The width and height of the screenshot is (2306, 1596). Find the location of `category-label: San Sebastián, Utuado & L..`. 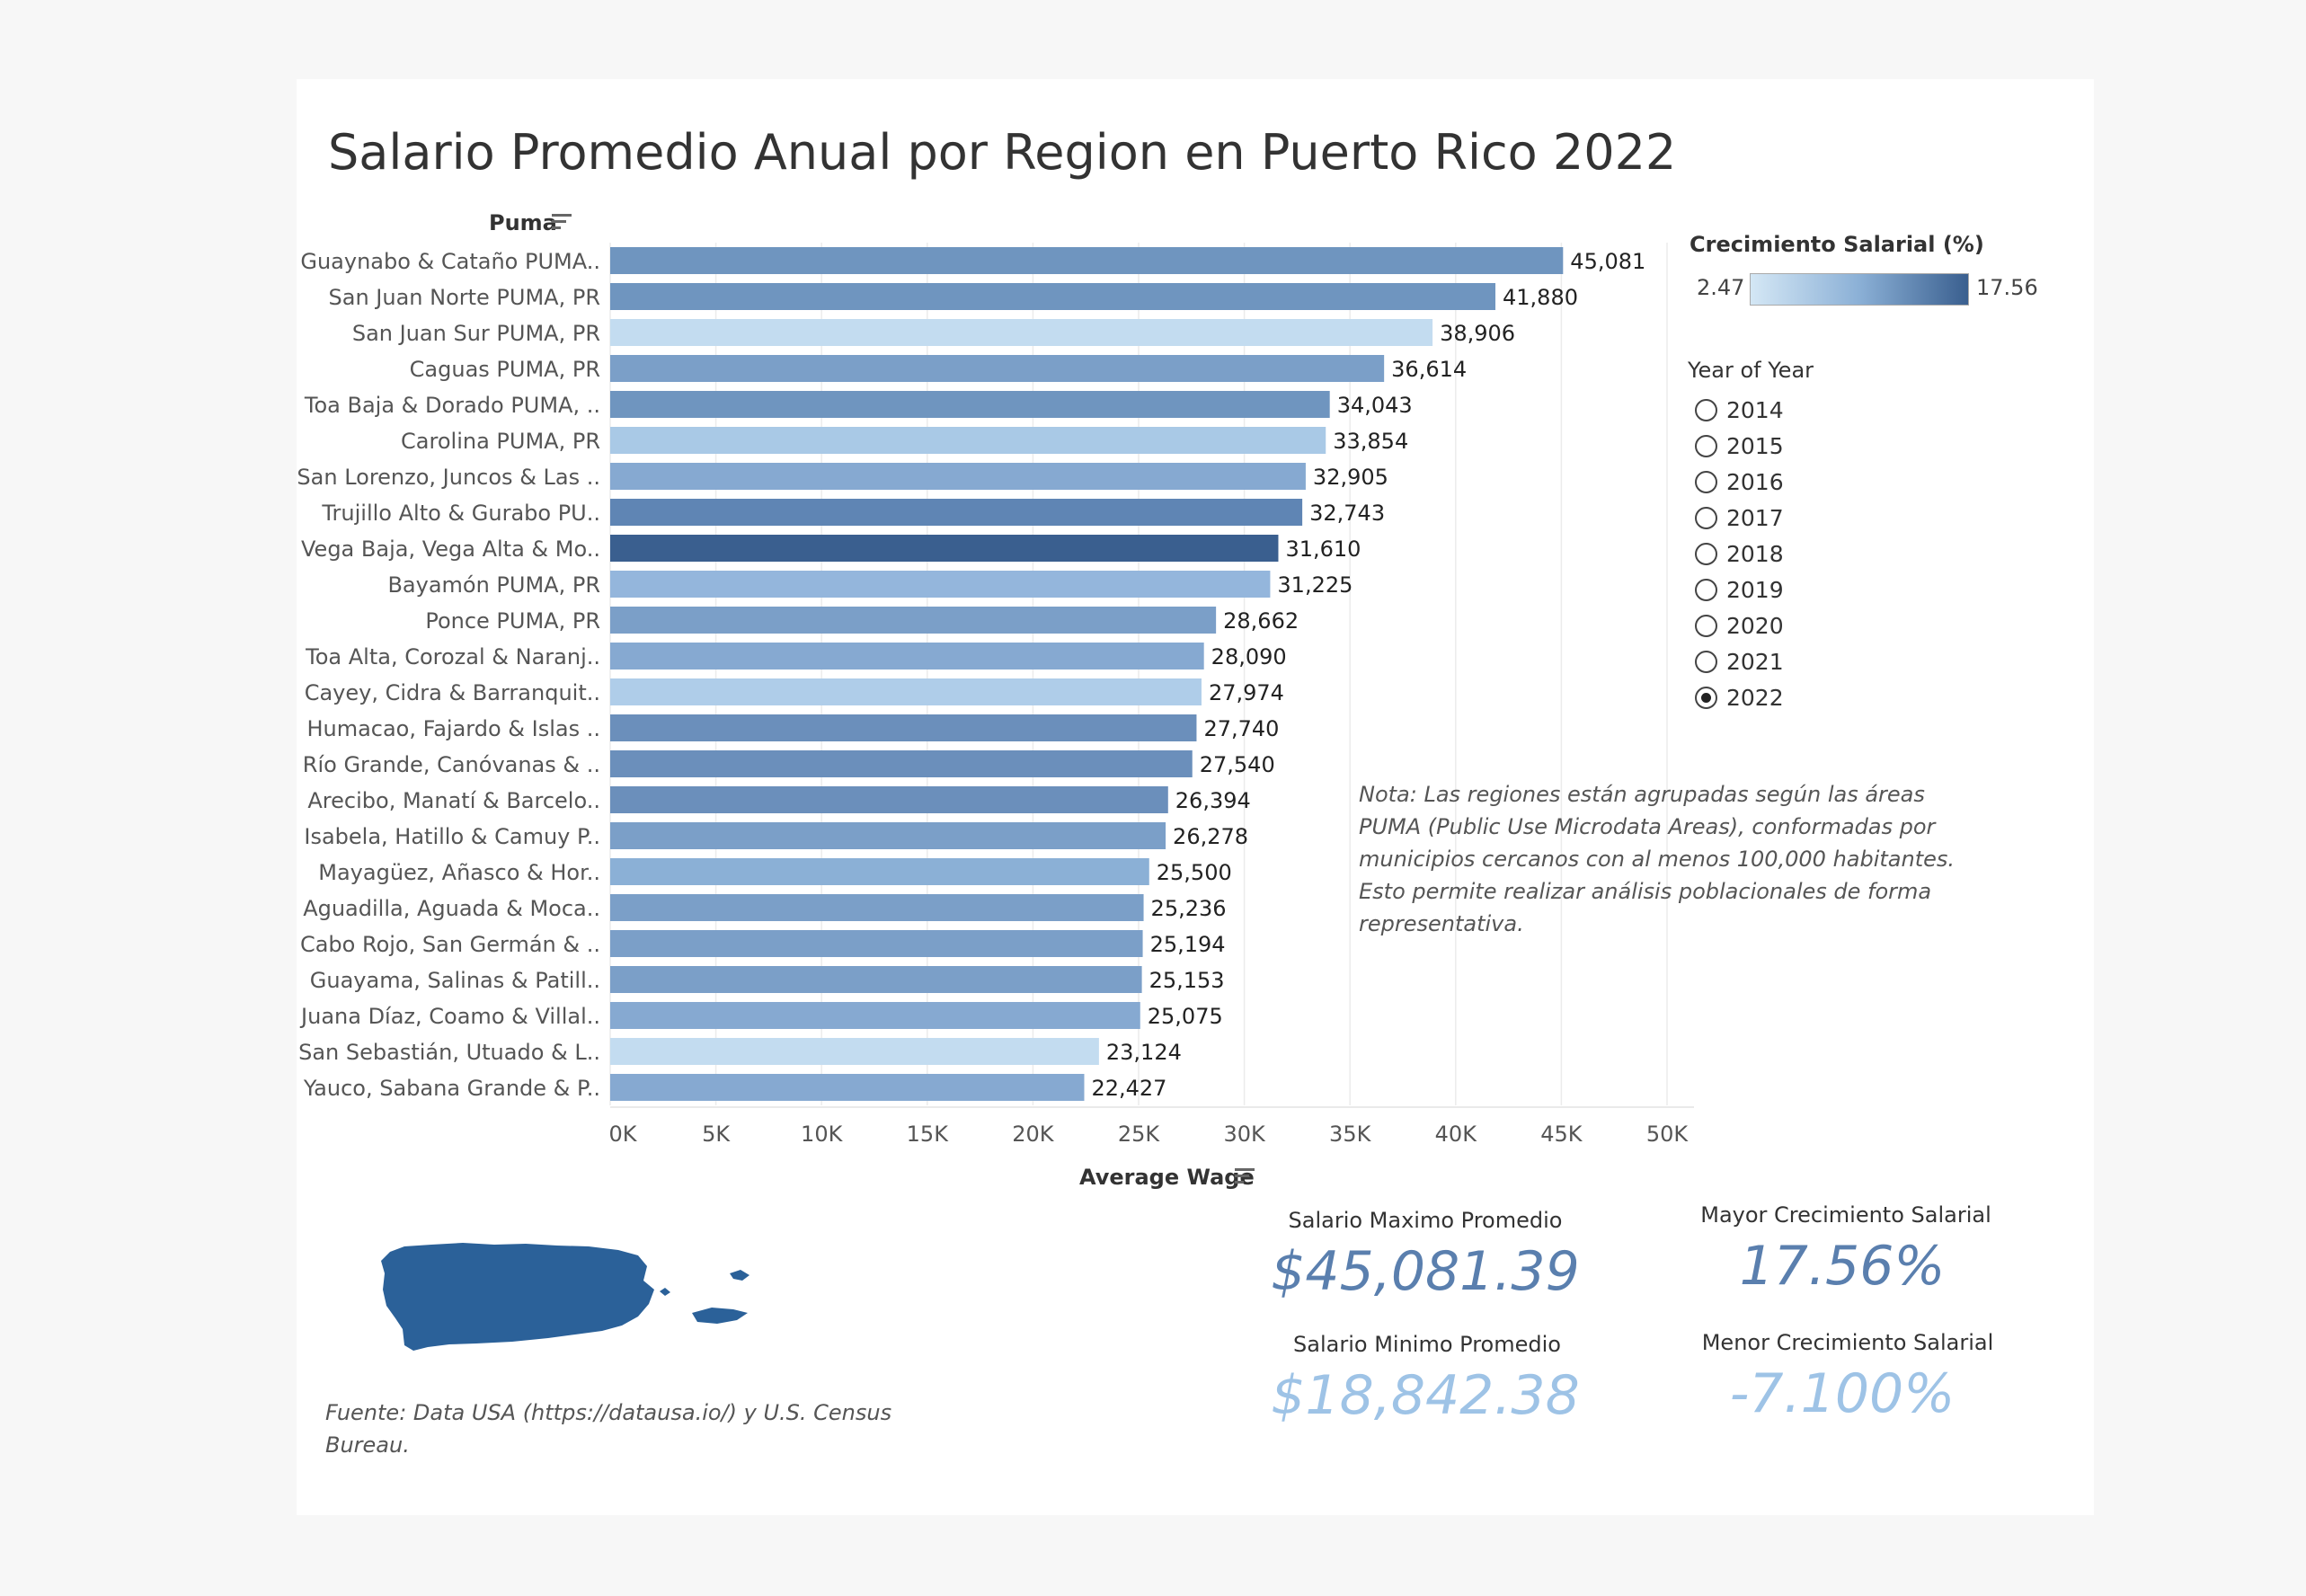

category-label: San Sebastián, Utuado & L.. is located at coordinates (449, 1052).